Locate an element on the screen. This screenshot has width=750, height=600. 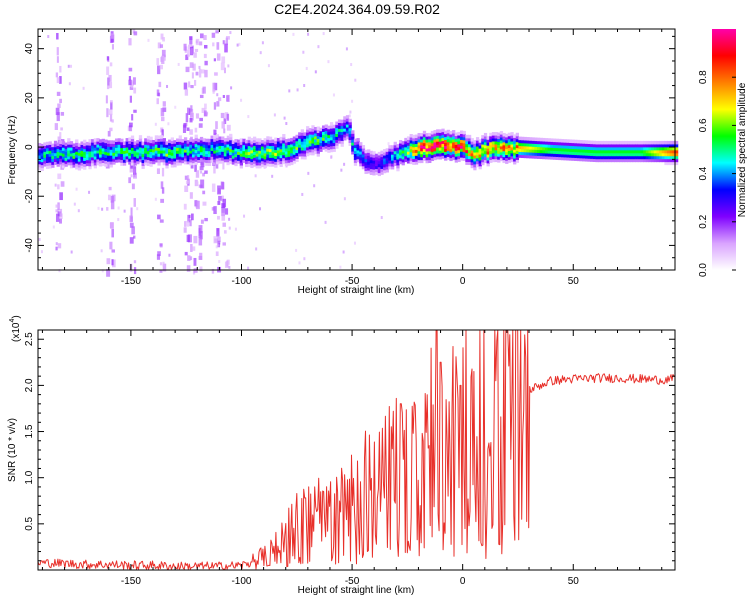
colorbar-tick-label: 0.4 is located at coordinates (703, 173).